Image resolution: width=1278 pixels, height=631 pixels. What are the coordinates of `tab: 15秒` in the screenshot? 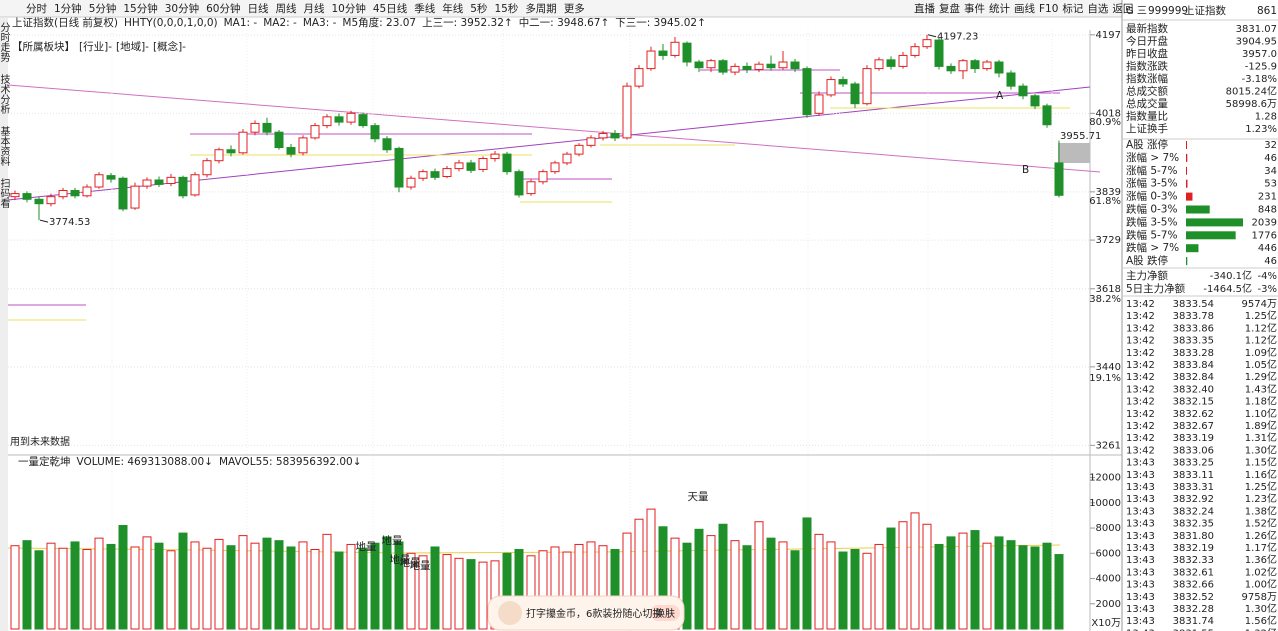 It's located at (506, 8).